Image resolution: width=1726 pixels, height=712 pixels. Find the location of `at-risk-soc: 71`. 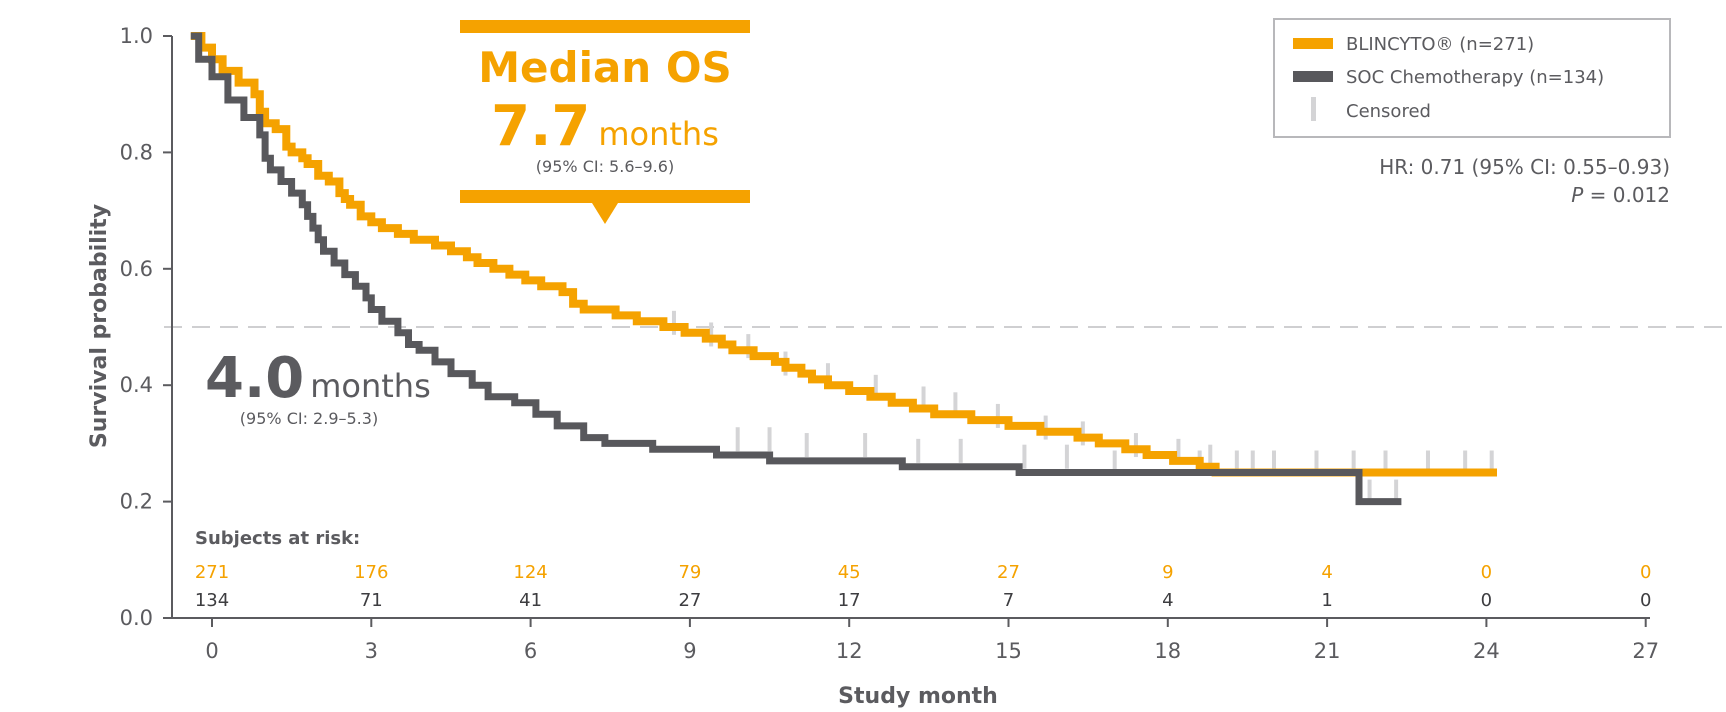

at-risk-soc: 71 is located at coordinates (371, 600).